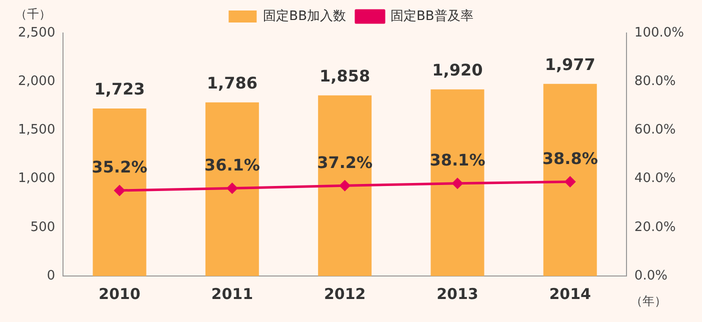 The height and width of the screenshot is (322, 702). I want to click on x-axis-title: （年）, so click(648, 301).